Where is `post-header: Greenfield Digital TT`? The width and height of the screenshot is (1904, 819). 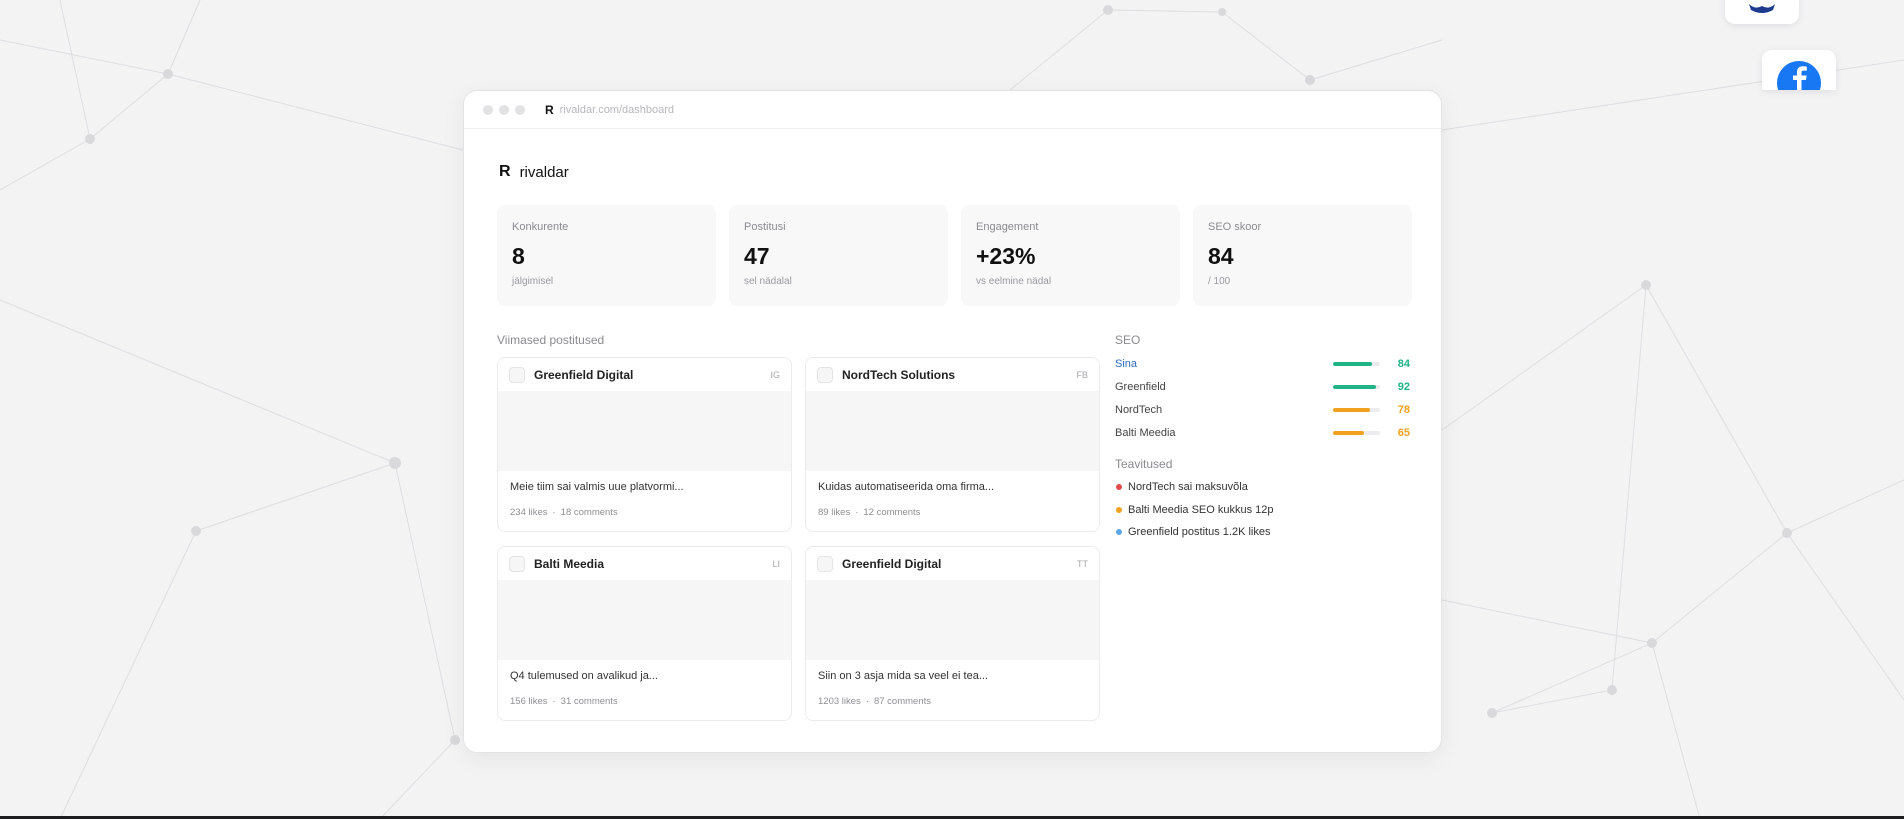
post-header: Greenfield Digital TT is located at coordinates (952, 563).